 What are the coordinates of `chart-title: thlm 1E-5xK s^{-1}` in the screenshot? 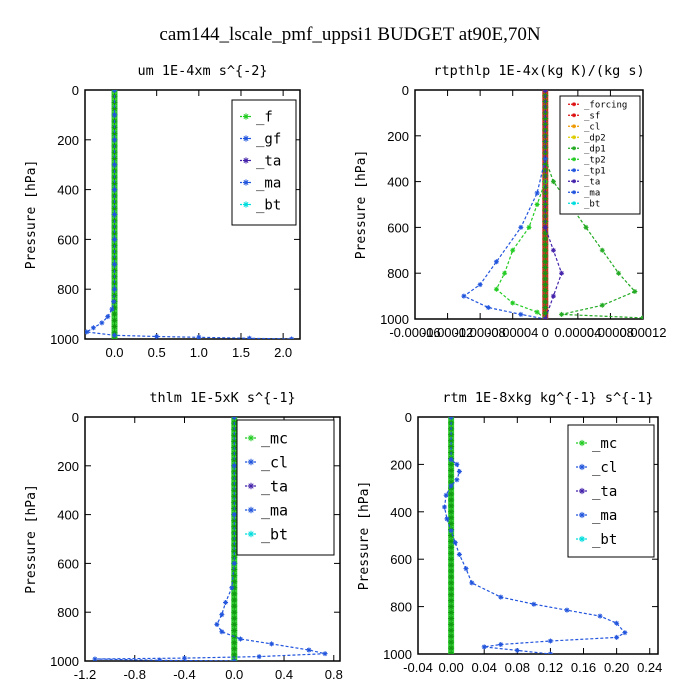 It's located at (222, 398).